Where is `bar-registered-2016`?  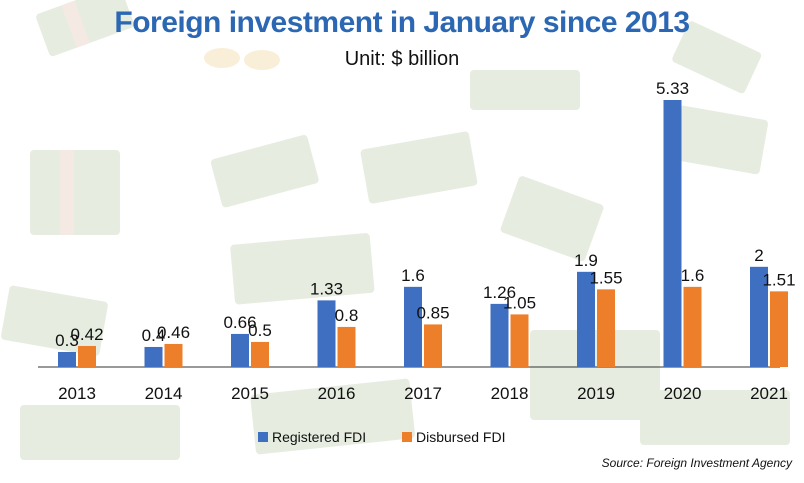
bar-registered-2016 is located at coordinates (326, 333).